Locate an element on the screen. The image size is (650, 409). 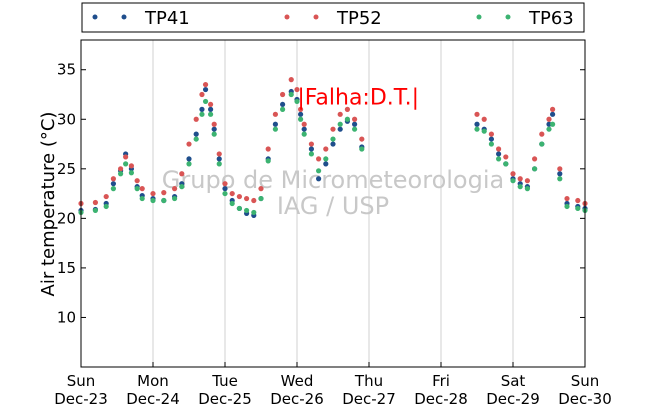
annotation-text: |Falha:D.T.| is located at coordinates (358, 97).